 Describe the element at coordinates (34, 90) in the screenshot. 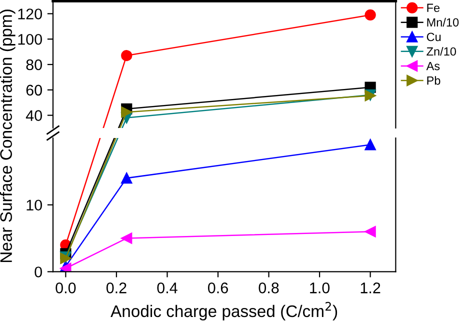

I see `y-tick-label: 60` at that location.